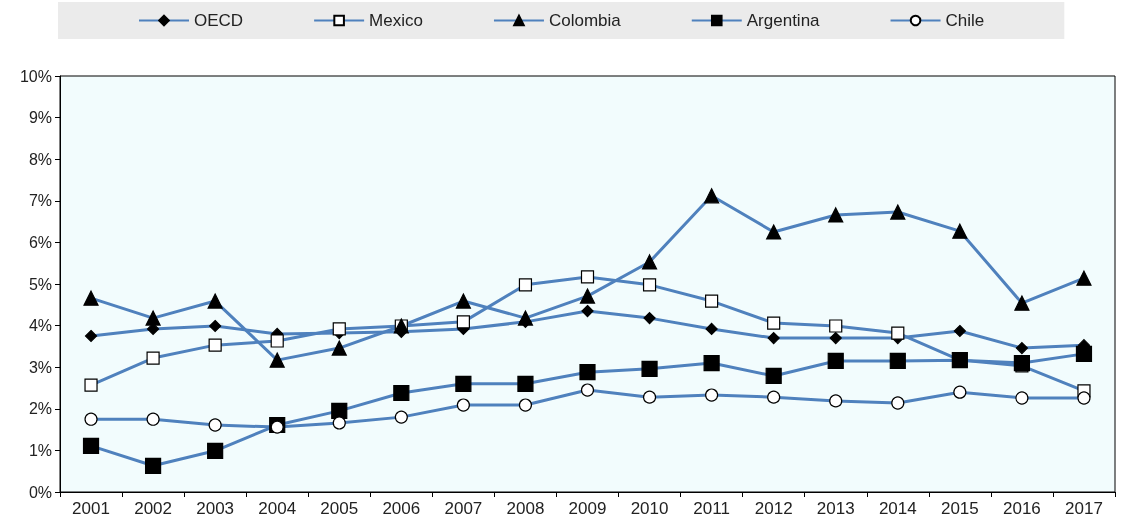 The height and width of the screenshot is (519, 1121). Describe the element at coordinates (525, 508) in the screenshot. I see `x-tick-label: 2008` at that location.